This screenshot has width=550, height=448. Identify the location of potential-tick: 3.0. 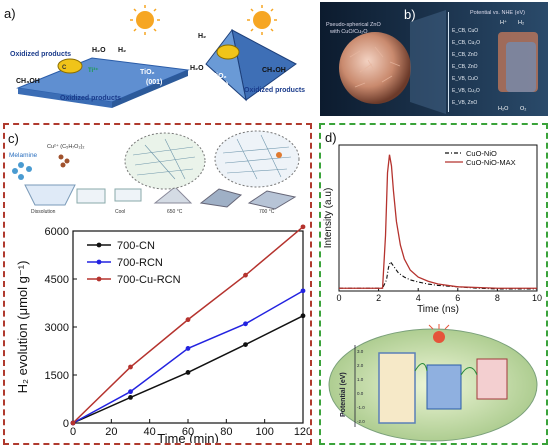
(360, 351).